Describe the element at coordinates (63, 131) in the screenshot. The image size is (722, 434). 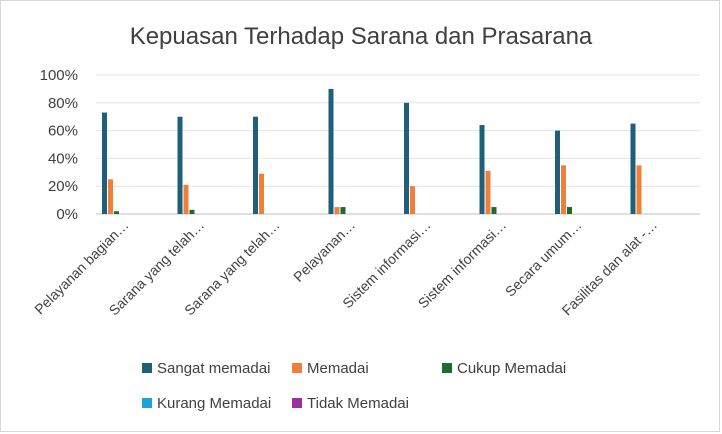
I see `y-tick-label: 60%` at that location.